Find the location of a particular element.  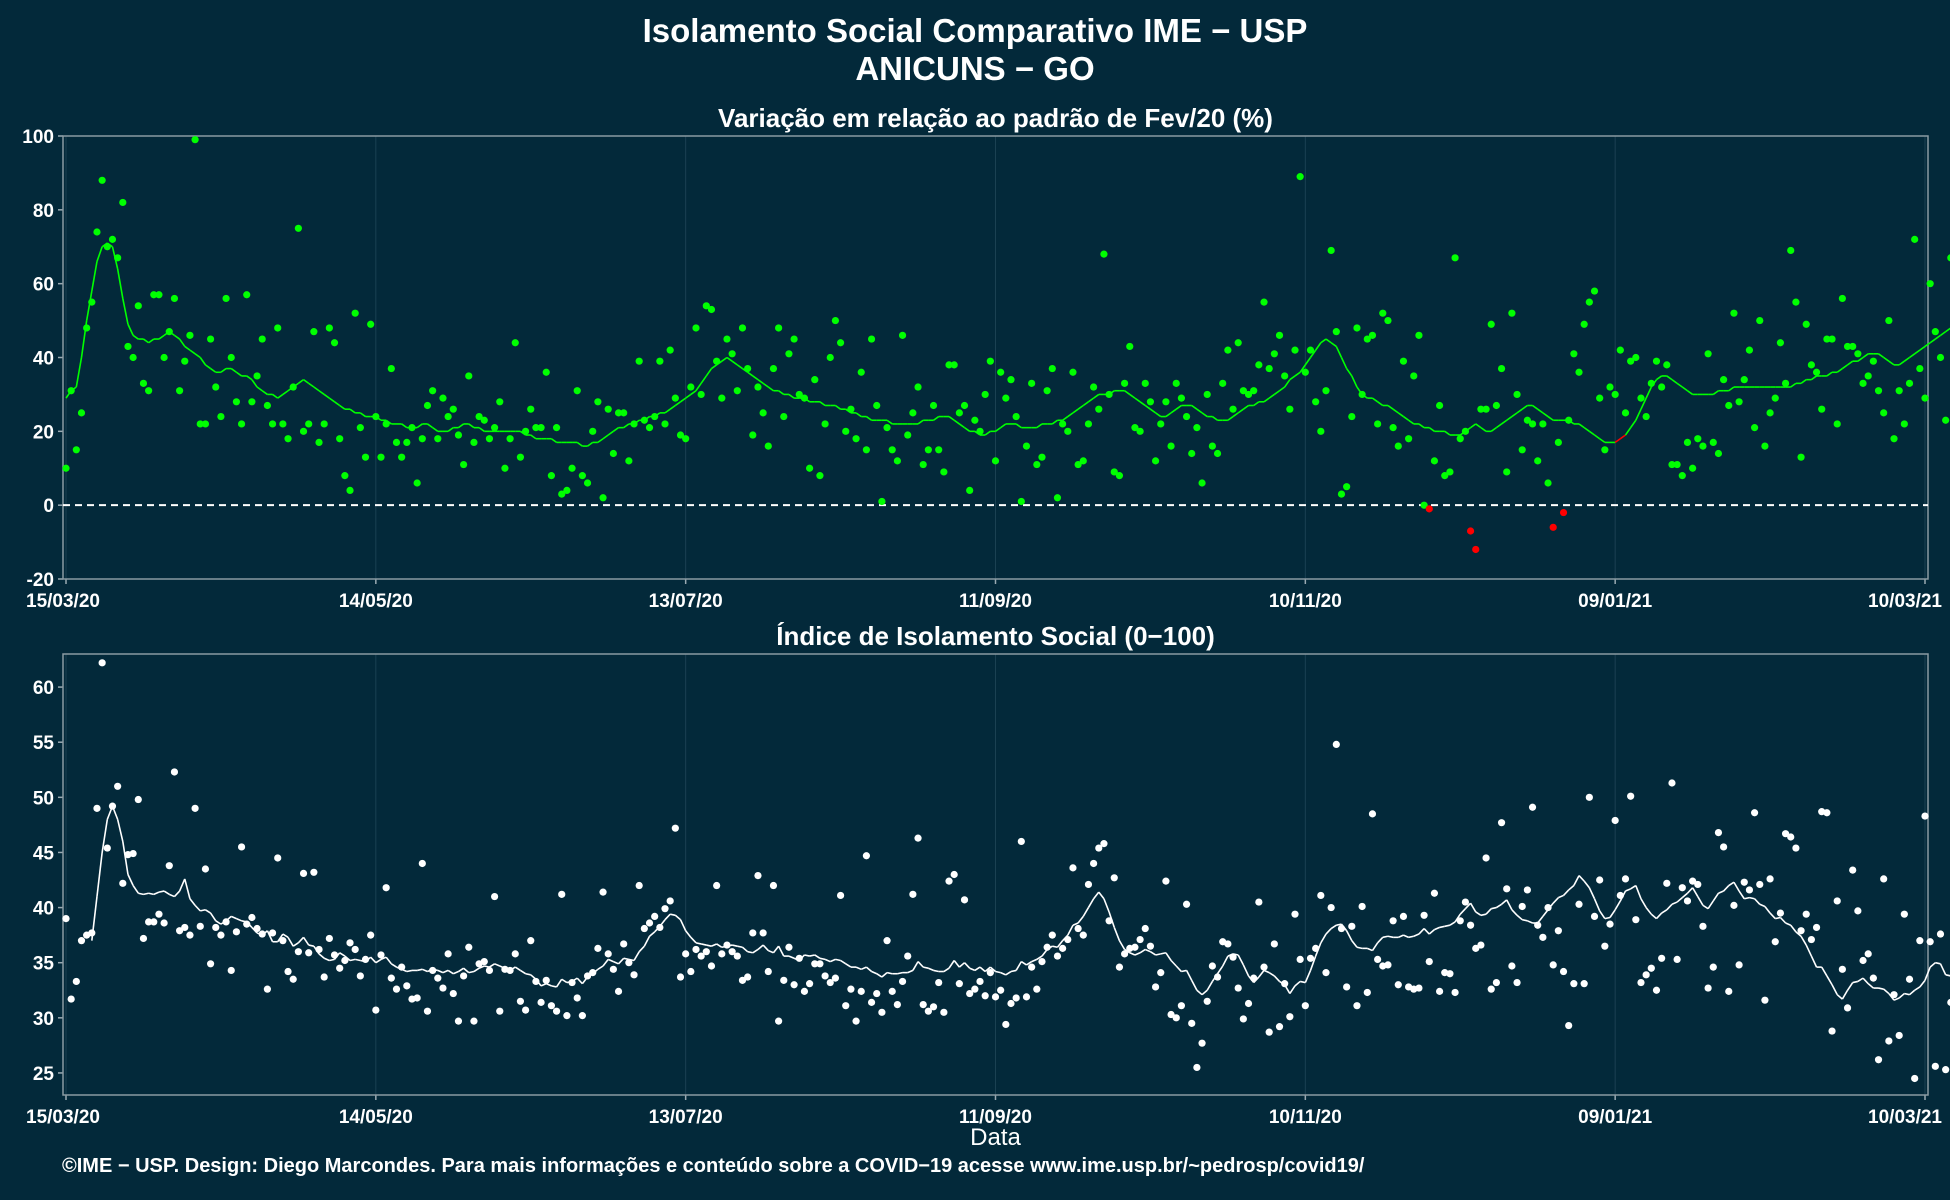

panel1-x-tick-label: 14/05/20 is located at coordinates (376, 601).